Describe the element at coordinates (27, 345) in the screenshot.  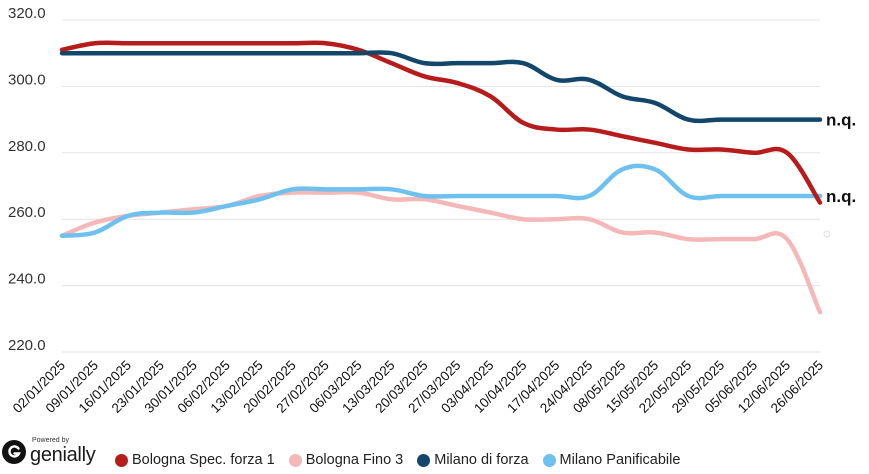
I see `y-tick-label: 220.0` at that location.